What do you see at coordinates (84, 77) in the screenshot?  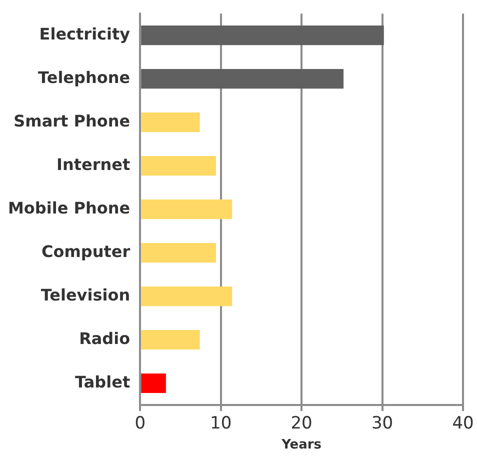 I see `y-tick-label: Telephone` at bounding box center [84, 77].